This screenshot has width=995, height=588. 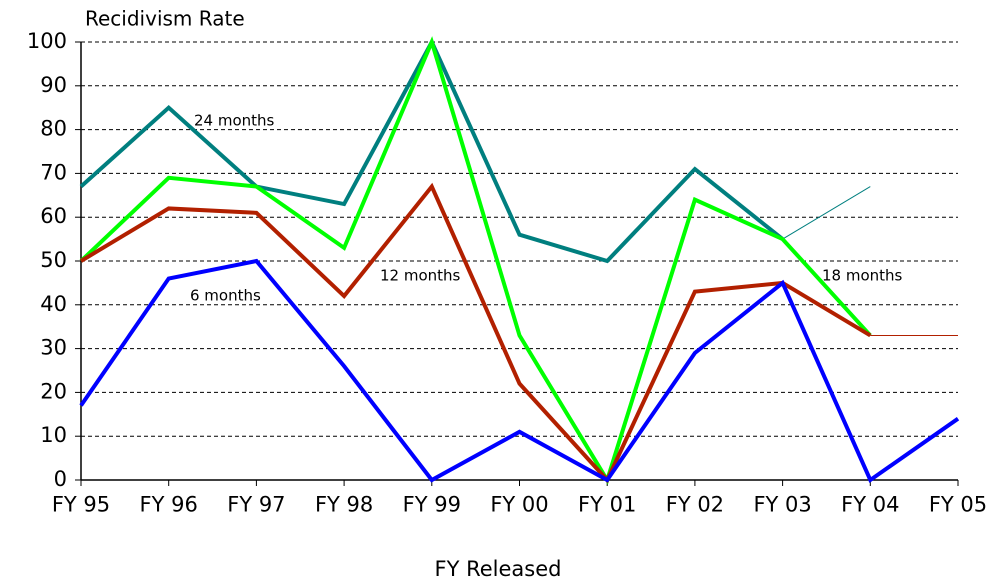 I want to click on x-tick-label: FY 96, so click(x=169, y=505).